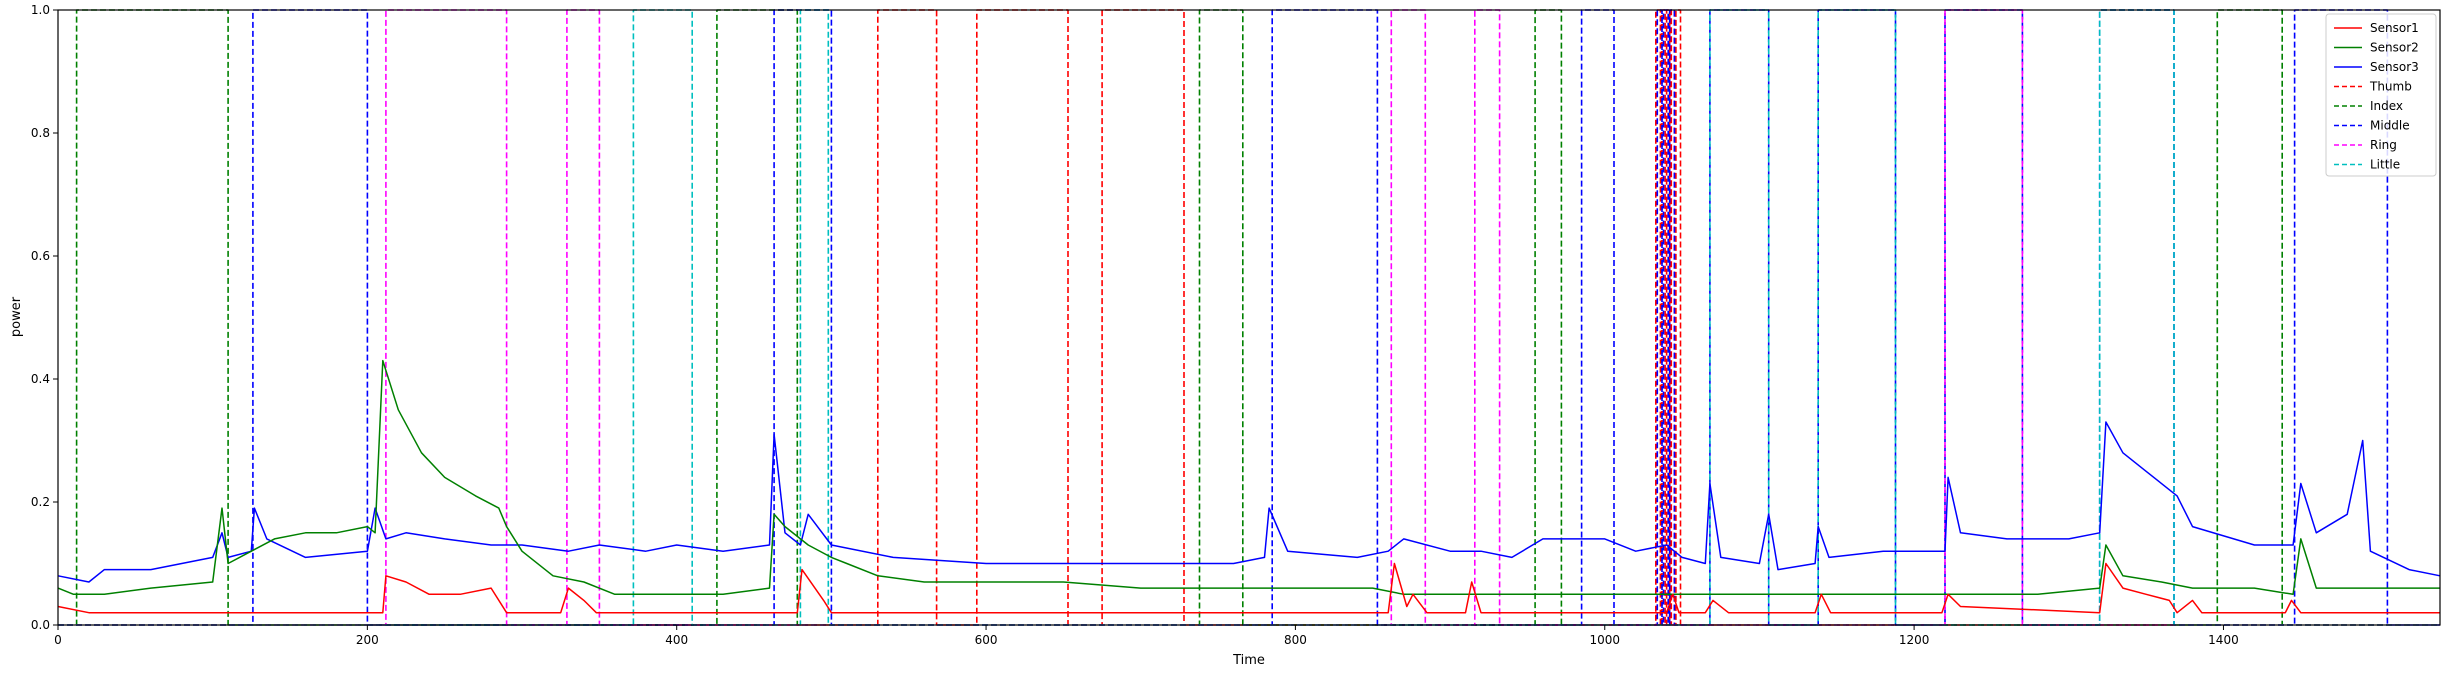  Describe the element at coordinates (2394, 48) in the screenshot. I see `legend-label-sensor2: Sensor2` at that location.